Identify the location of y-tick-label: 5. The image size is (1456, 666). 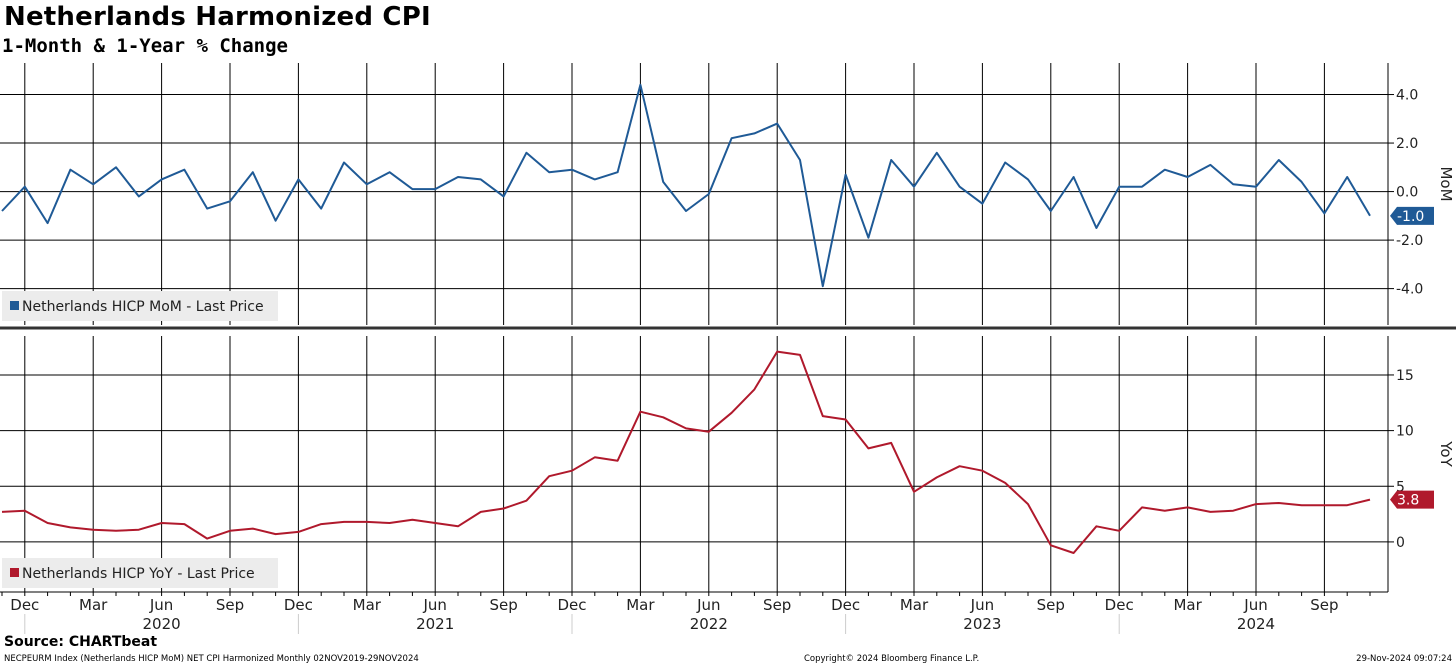
(1400, 487).